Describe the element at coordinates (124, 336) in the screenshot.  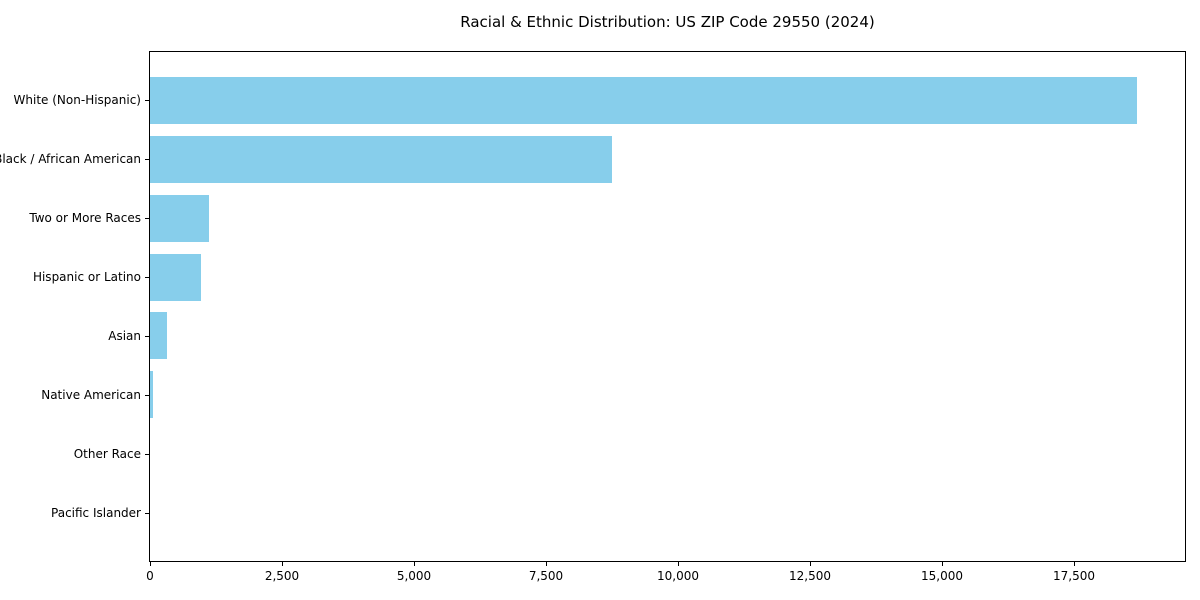
I see `y-tick-label: Asian` at that location.